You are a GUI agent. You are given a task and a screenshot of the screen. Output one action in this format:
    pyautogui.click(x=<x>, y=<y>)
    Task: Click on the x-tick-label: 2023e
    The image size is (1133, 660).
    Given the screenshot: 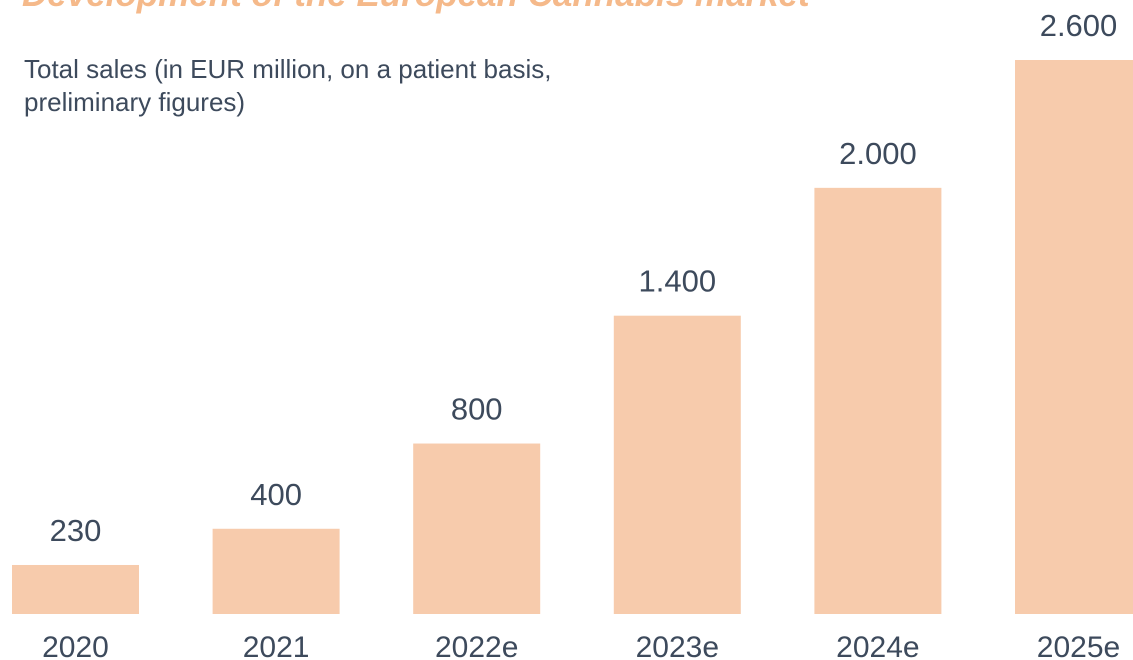 What is the action you would take?
    pyautogui.click(x=677, y=645)
    